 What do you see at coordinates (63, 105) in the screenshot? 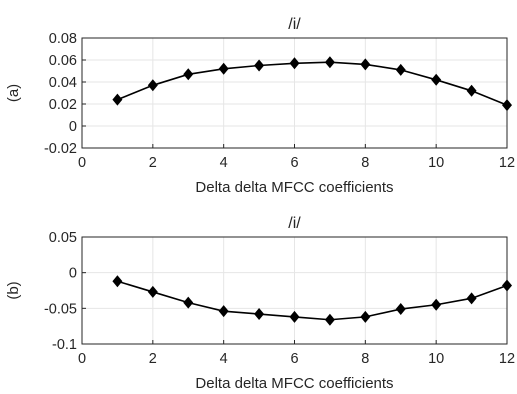
I see `y-tick-label: 0.02` at bounding box center [63, 105].